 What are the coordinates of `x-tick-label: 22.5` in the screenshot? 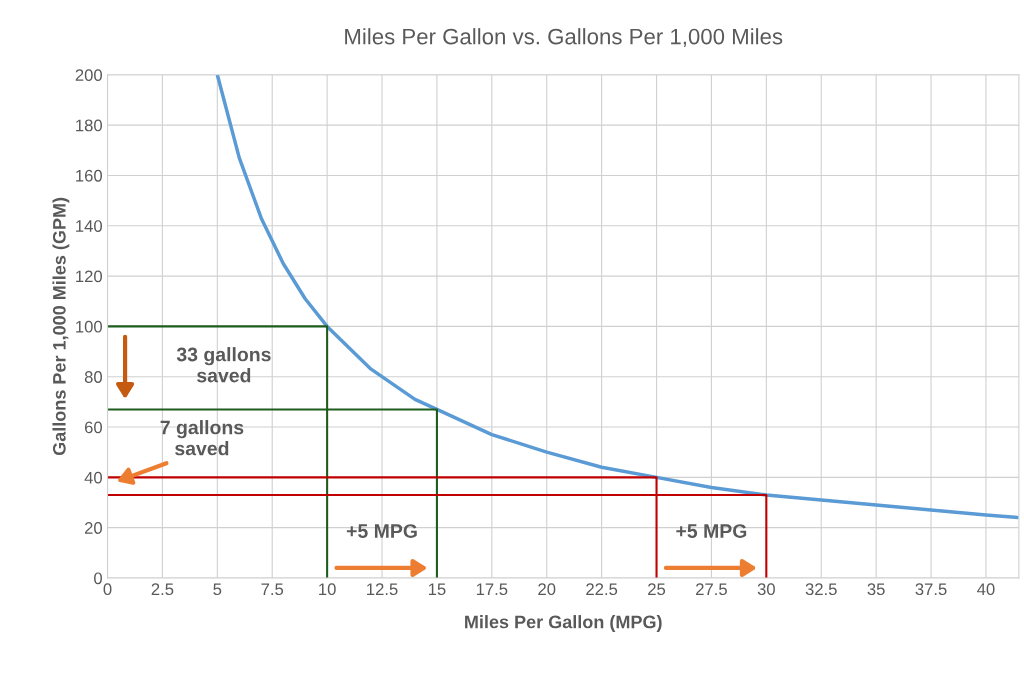 It's located at (602, 589).